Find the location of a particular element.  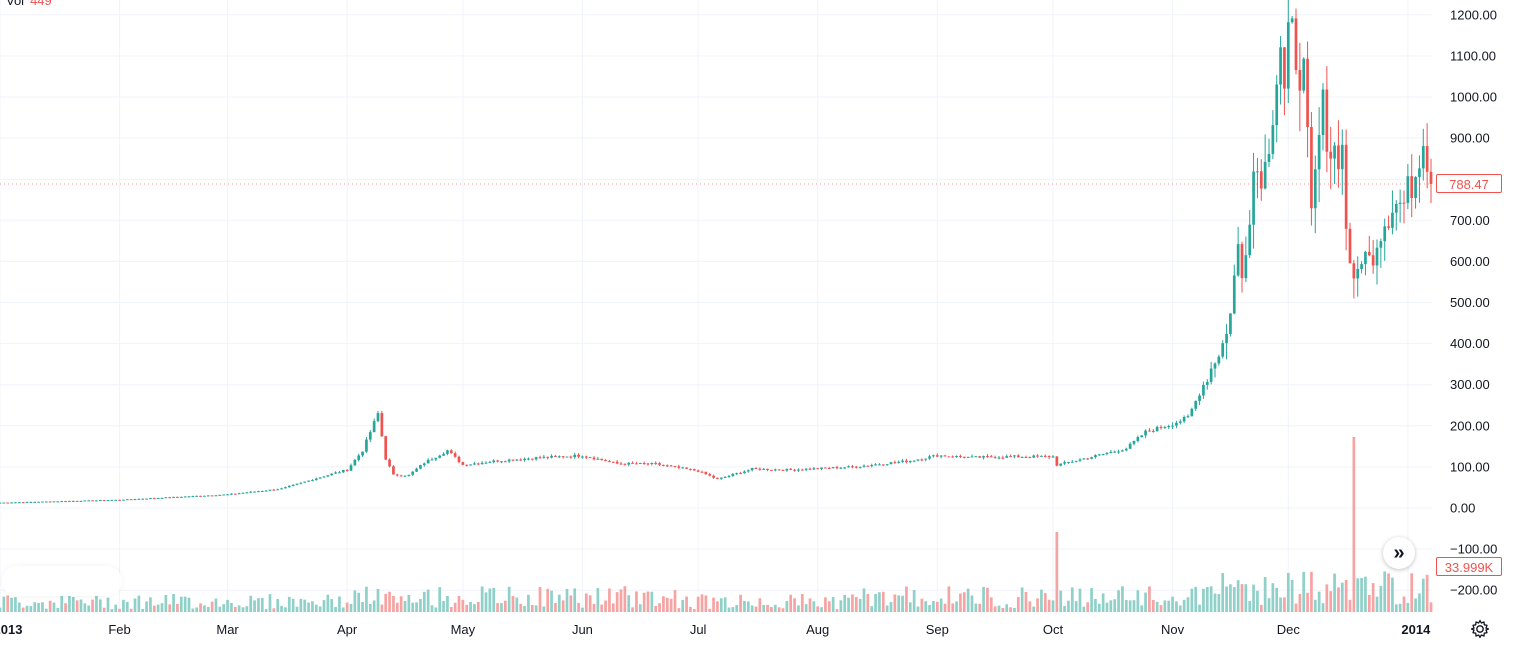

double-chevron-right-icon: » is located at coordinates (1399, 552).